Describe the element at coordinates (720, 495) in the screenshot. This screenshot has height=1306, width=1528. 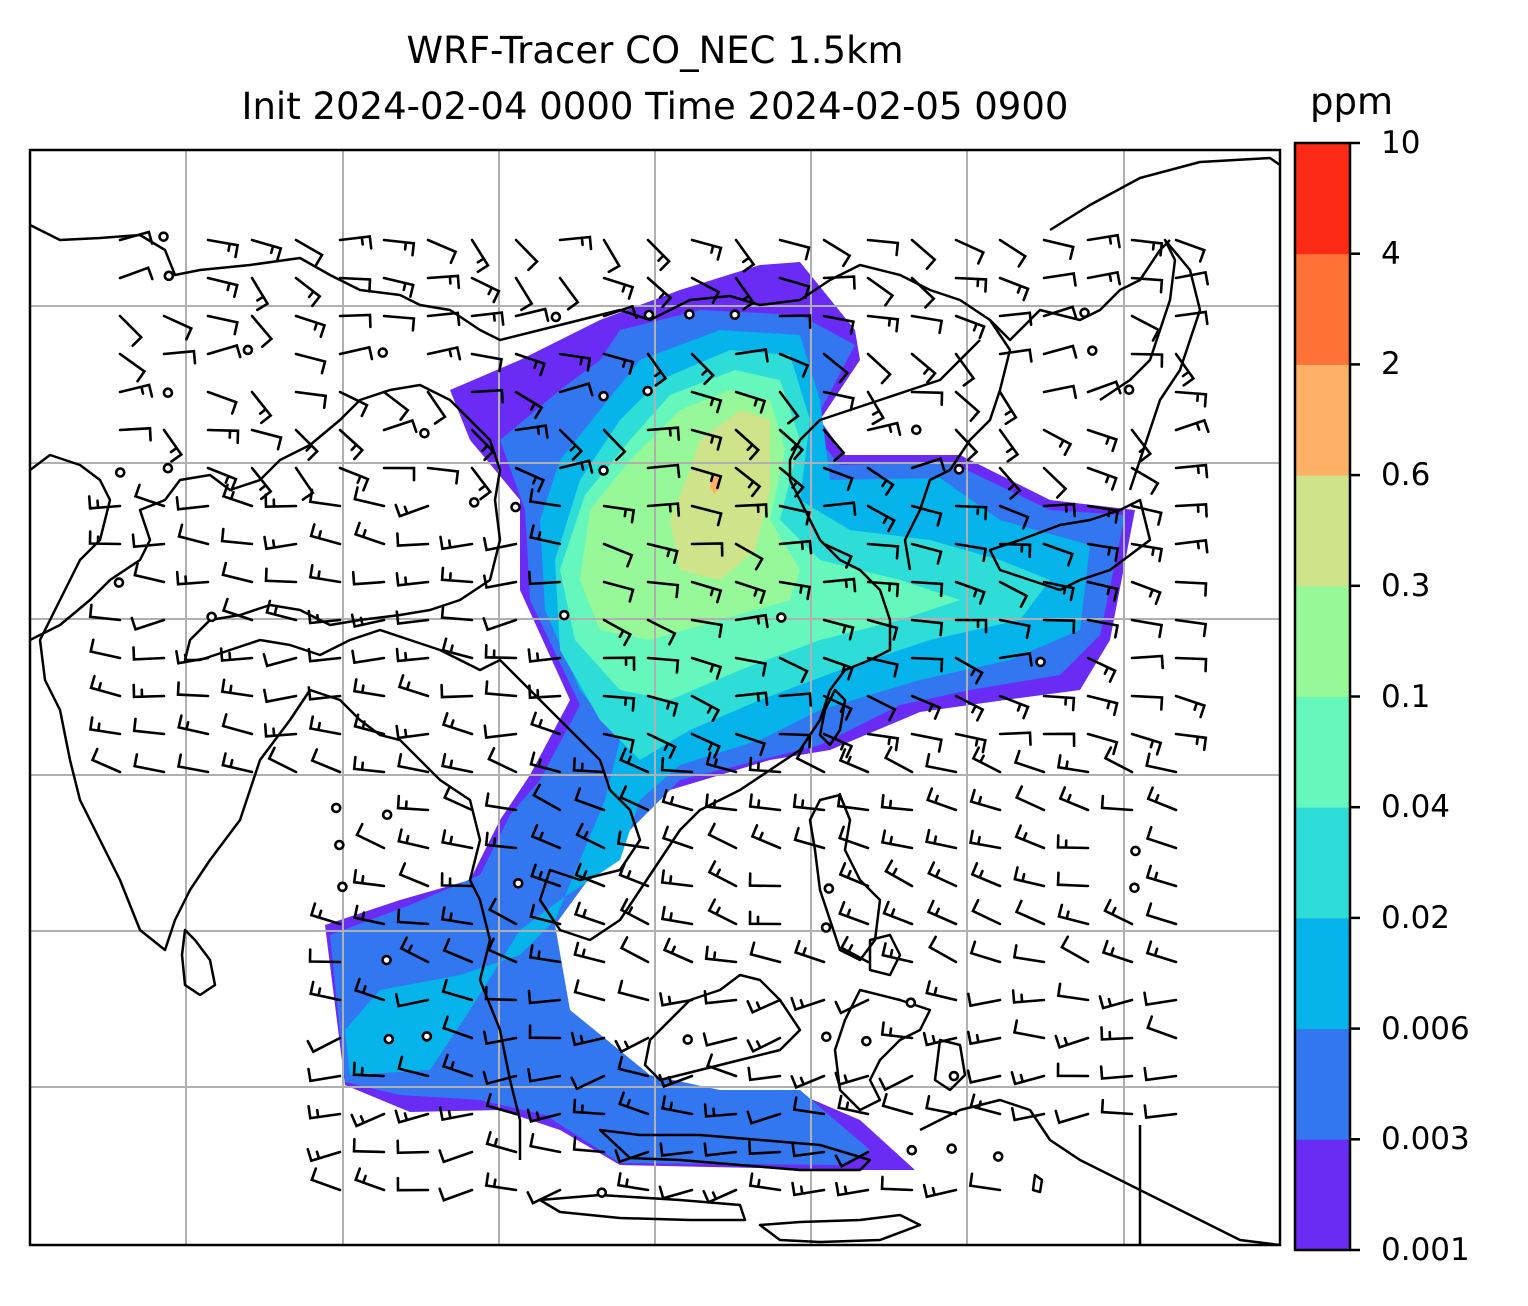
I see `concentration-level-0.3` at that location.